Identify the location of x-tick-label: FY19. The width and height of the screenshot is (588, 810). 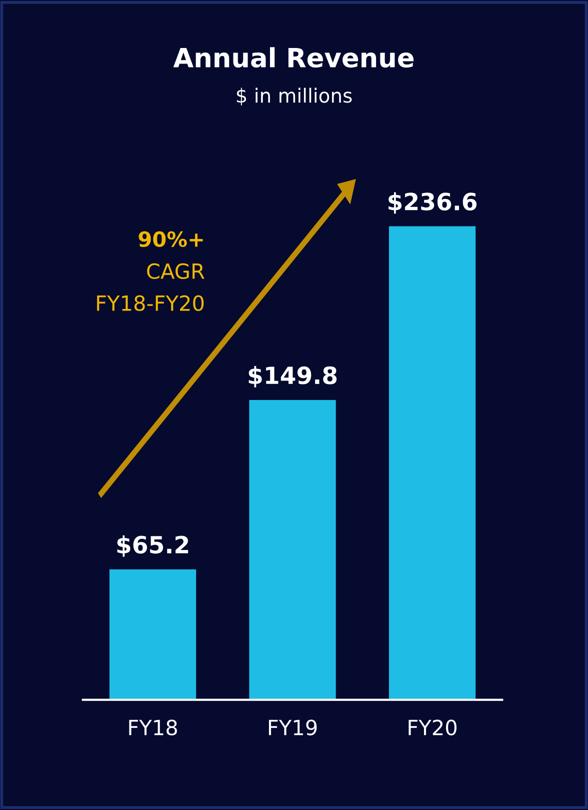
(292, 728).